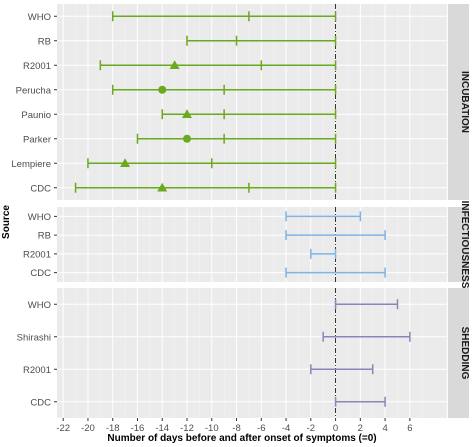  I want to click on facet-strip-label: INFECTIOUSNESS, so click(464, 245).